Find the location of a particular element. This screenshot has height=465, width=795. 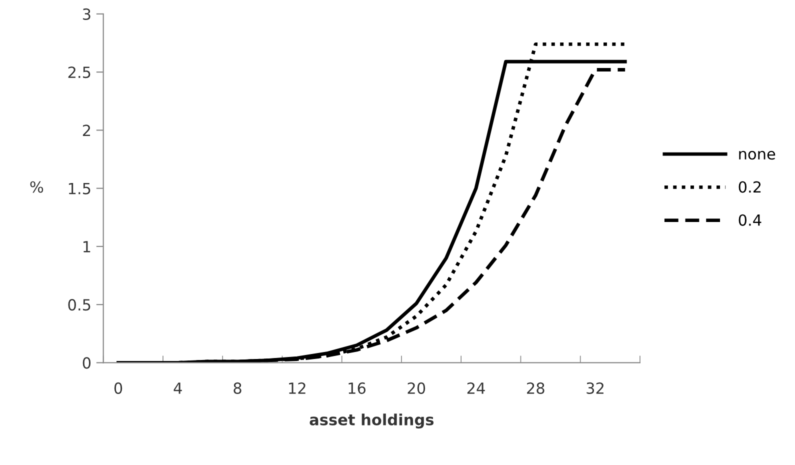

x-tick-label: 32 is located at coordinates (595, 388).